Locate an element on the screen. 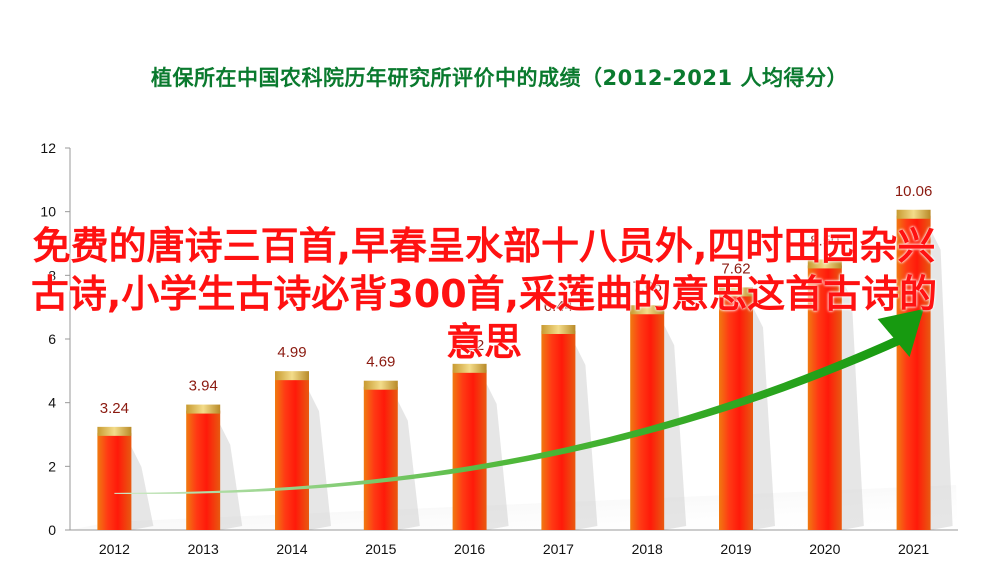  data-label: 8.50 is located at coordinates (824, 240).